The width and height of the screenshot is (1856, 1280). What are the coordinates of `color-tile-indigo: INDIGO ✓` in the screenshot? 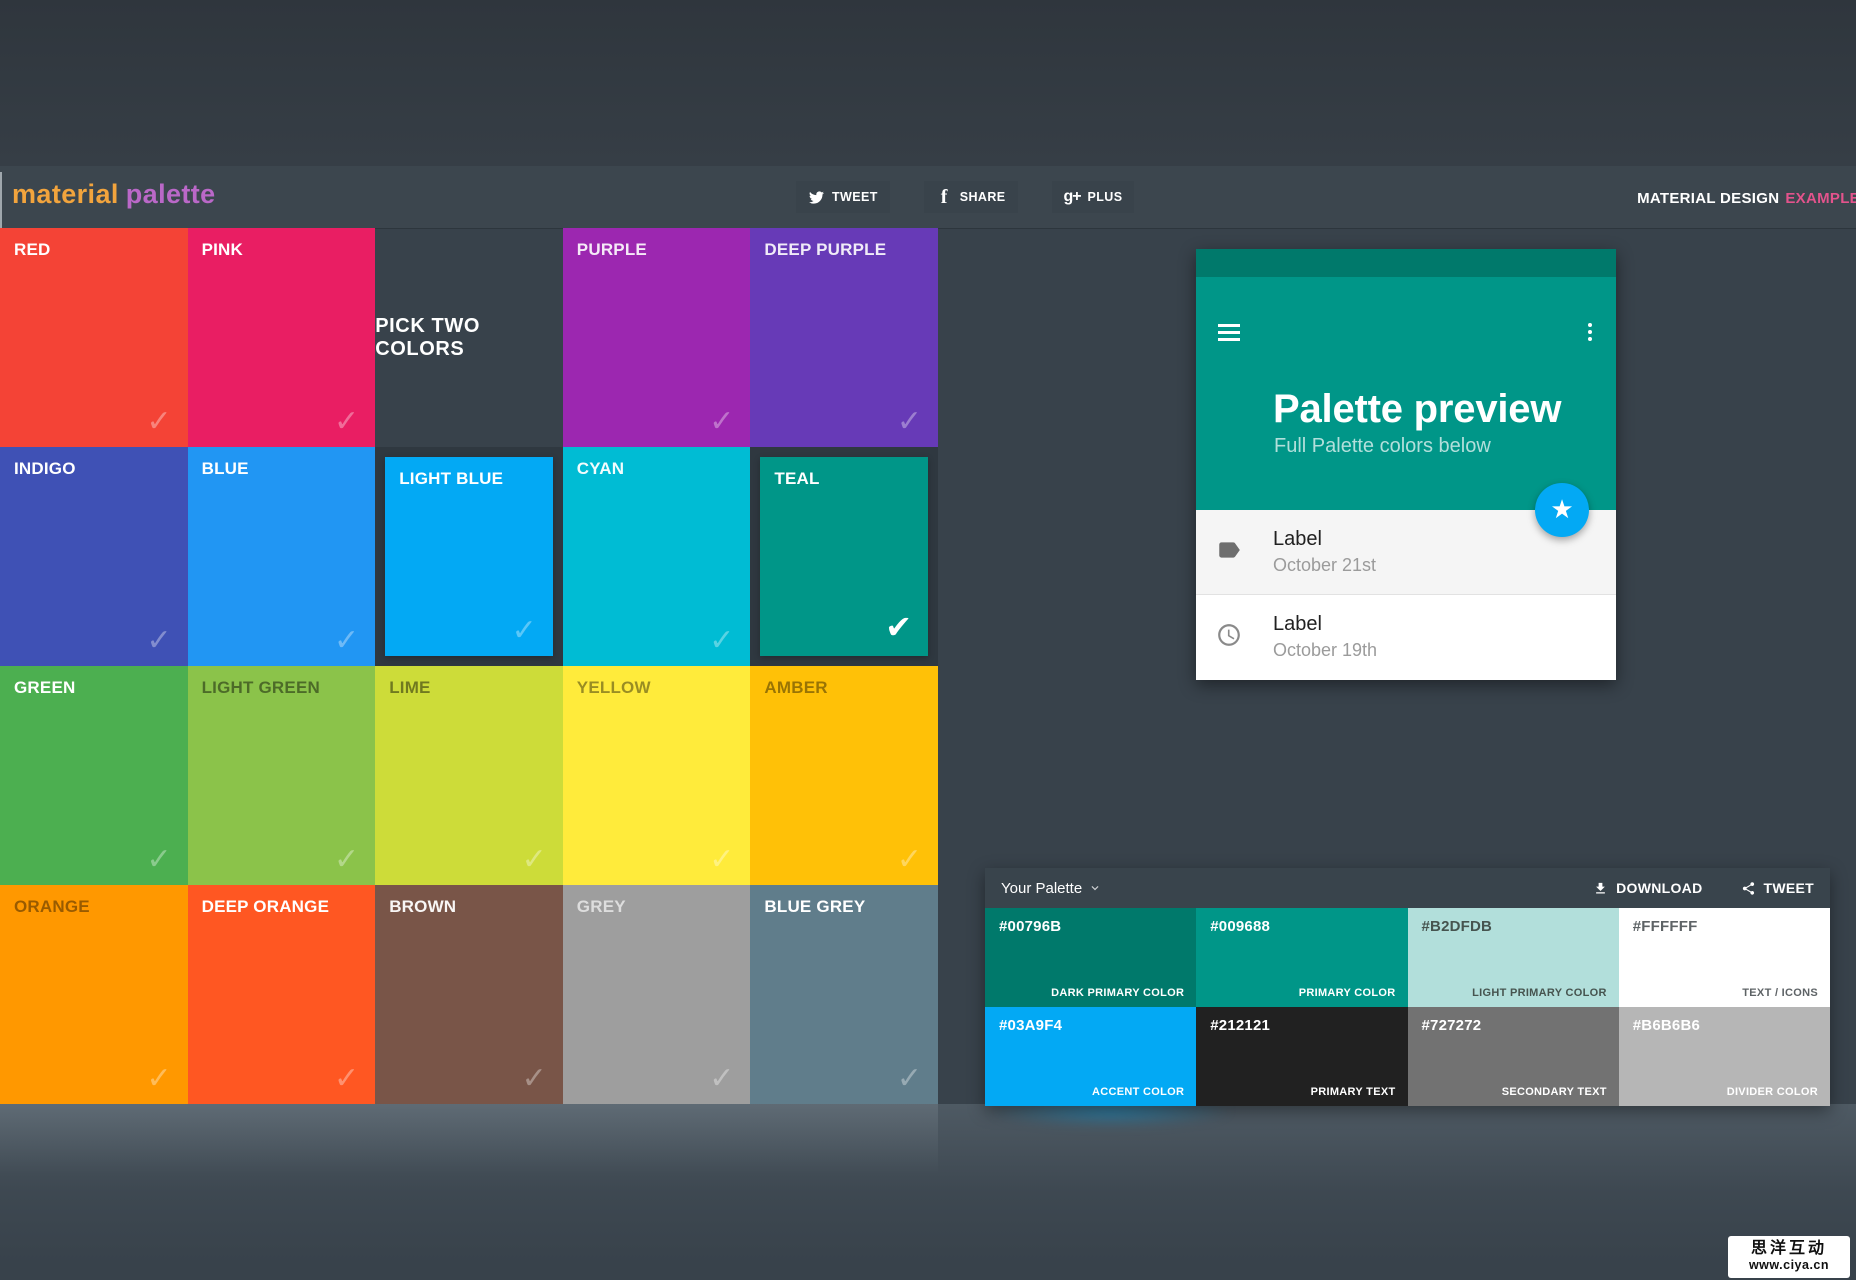 It's located at (94, 556).